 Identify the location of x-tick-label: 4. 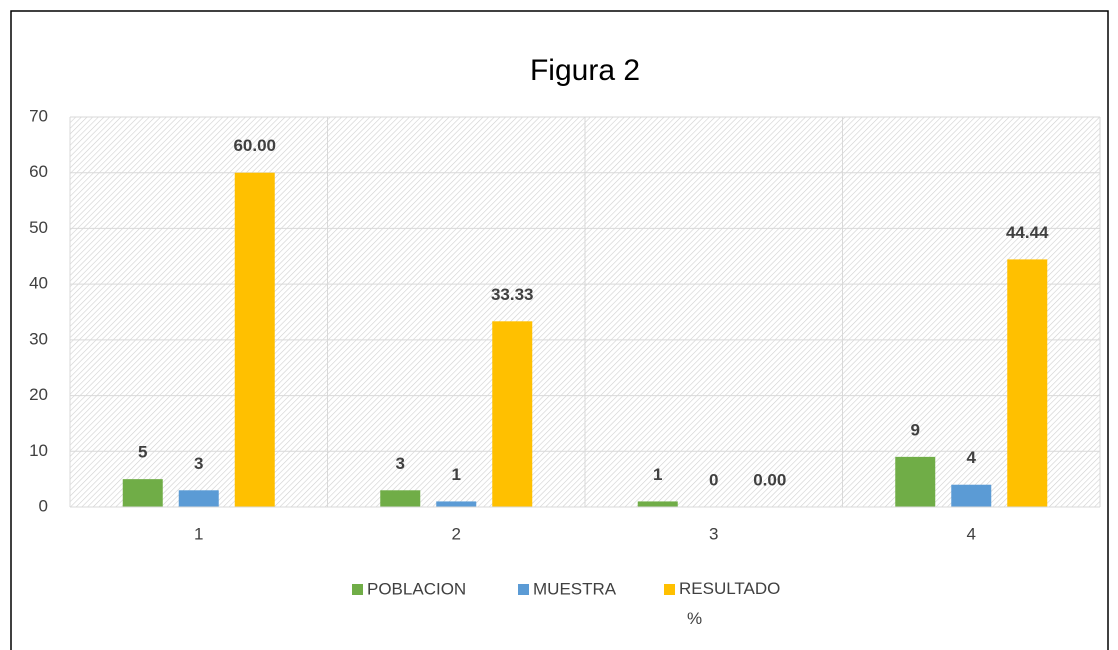
(971, 533).